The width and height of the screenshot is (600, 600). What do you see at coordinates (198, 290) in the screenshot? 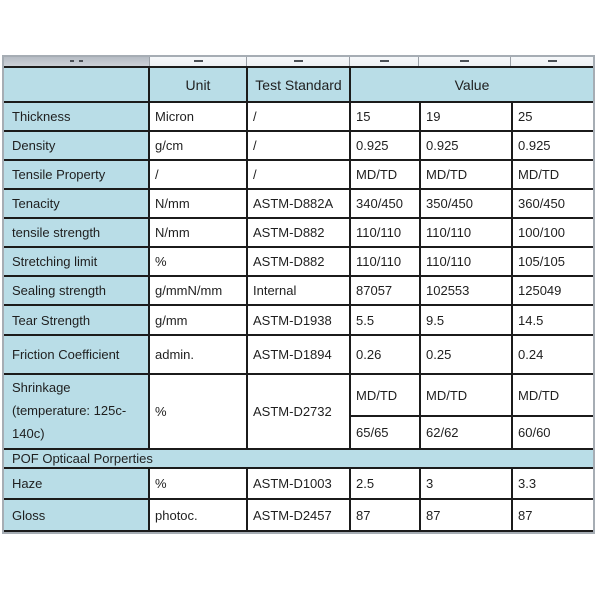
I see `unit-cell: g/mmN/mm` at bounding box center [198, 290].